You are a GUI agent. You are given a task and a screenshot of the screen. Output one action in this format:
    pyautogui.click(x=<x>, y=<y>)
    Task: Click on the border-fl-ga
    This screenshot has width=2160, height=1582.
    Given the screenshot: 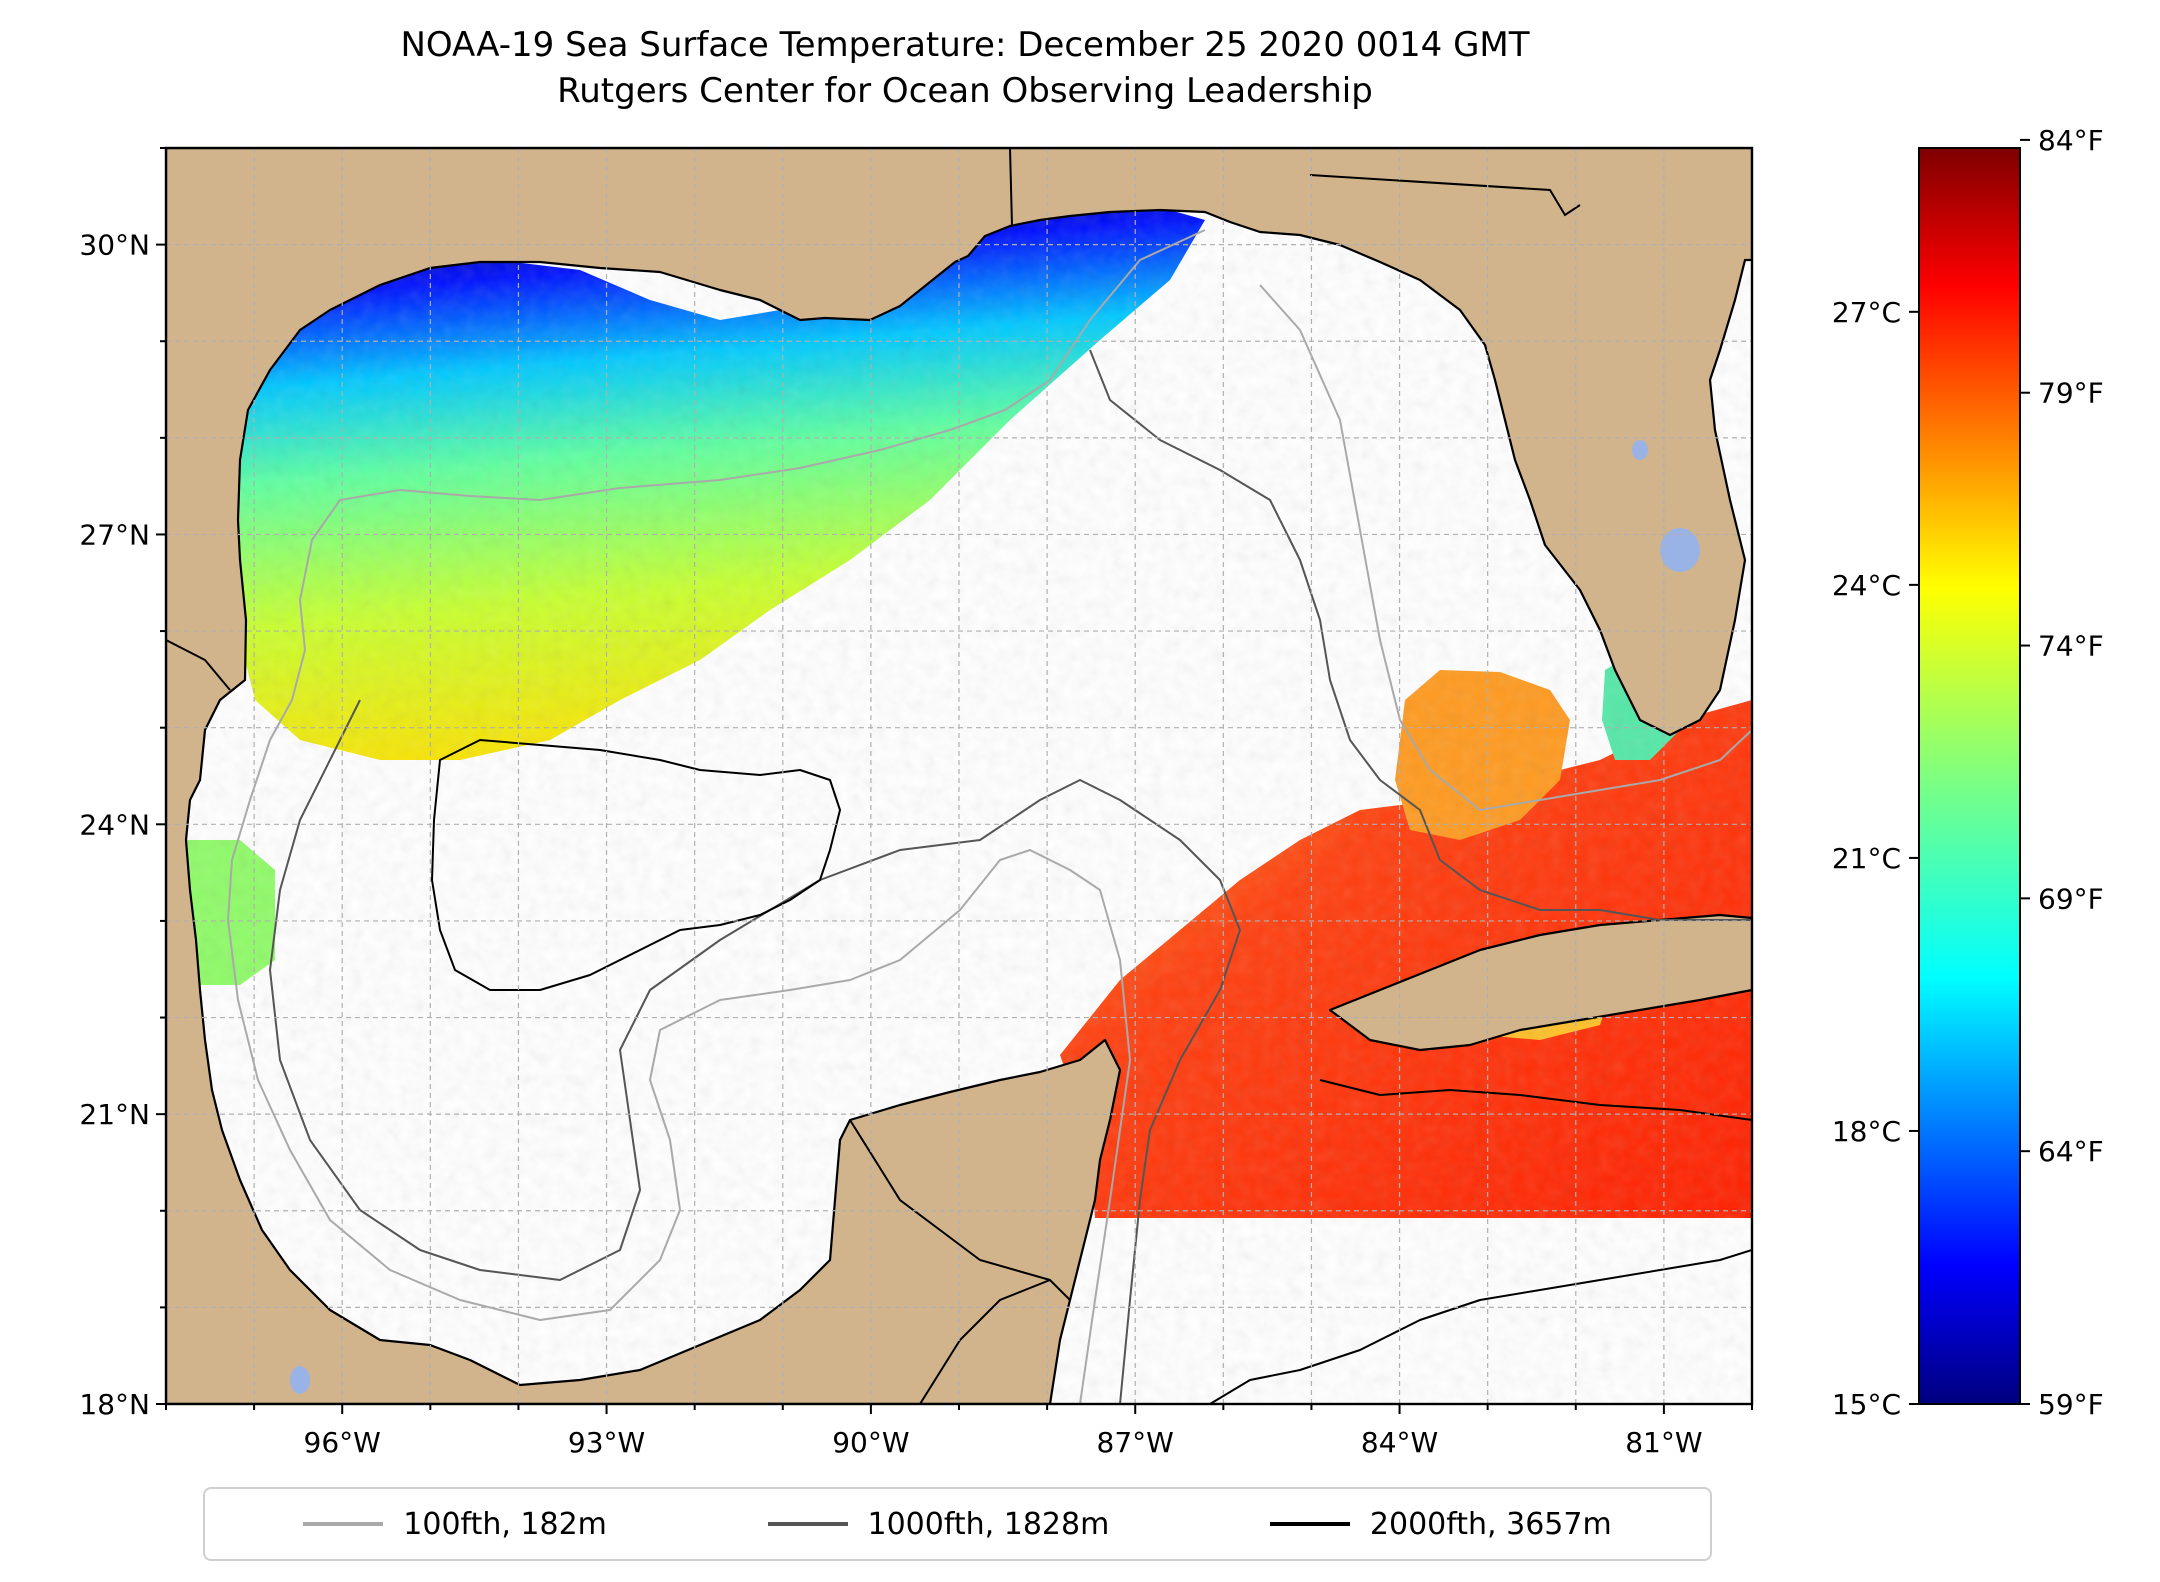 What is the action you would take?
    pyautogui.click(x=1445, y=195)
    